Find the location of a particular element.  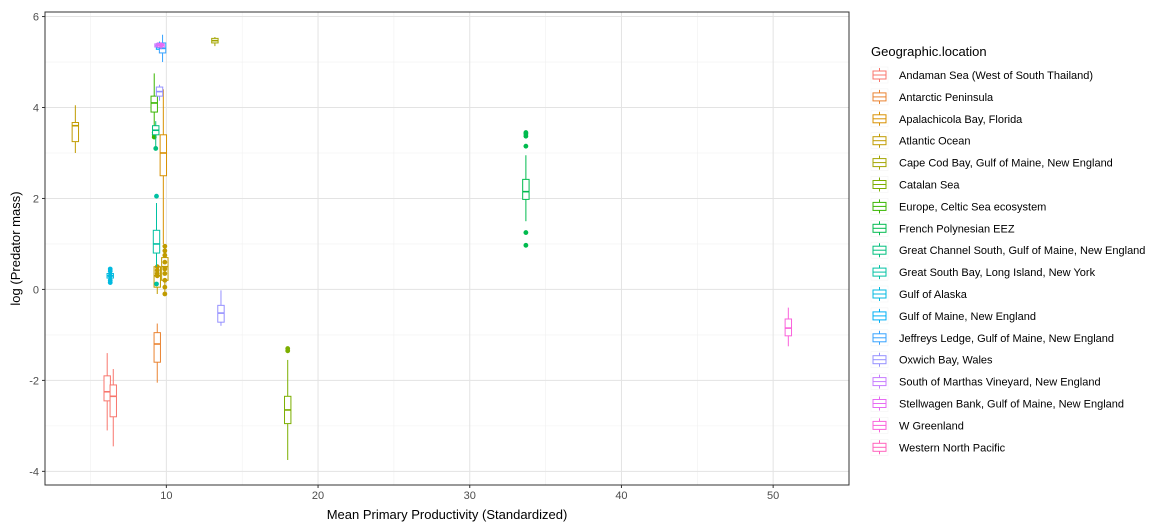

y-tick-label: -4 is located at coordinates (34, 472).